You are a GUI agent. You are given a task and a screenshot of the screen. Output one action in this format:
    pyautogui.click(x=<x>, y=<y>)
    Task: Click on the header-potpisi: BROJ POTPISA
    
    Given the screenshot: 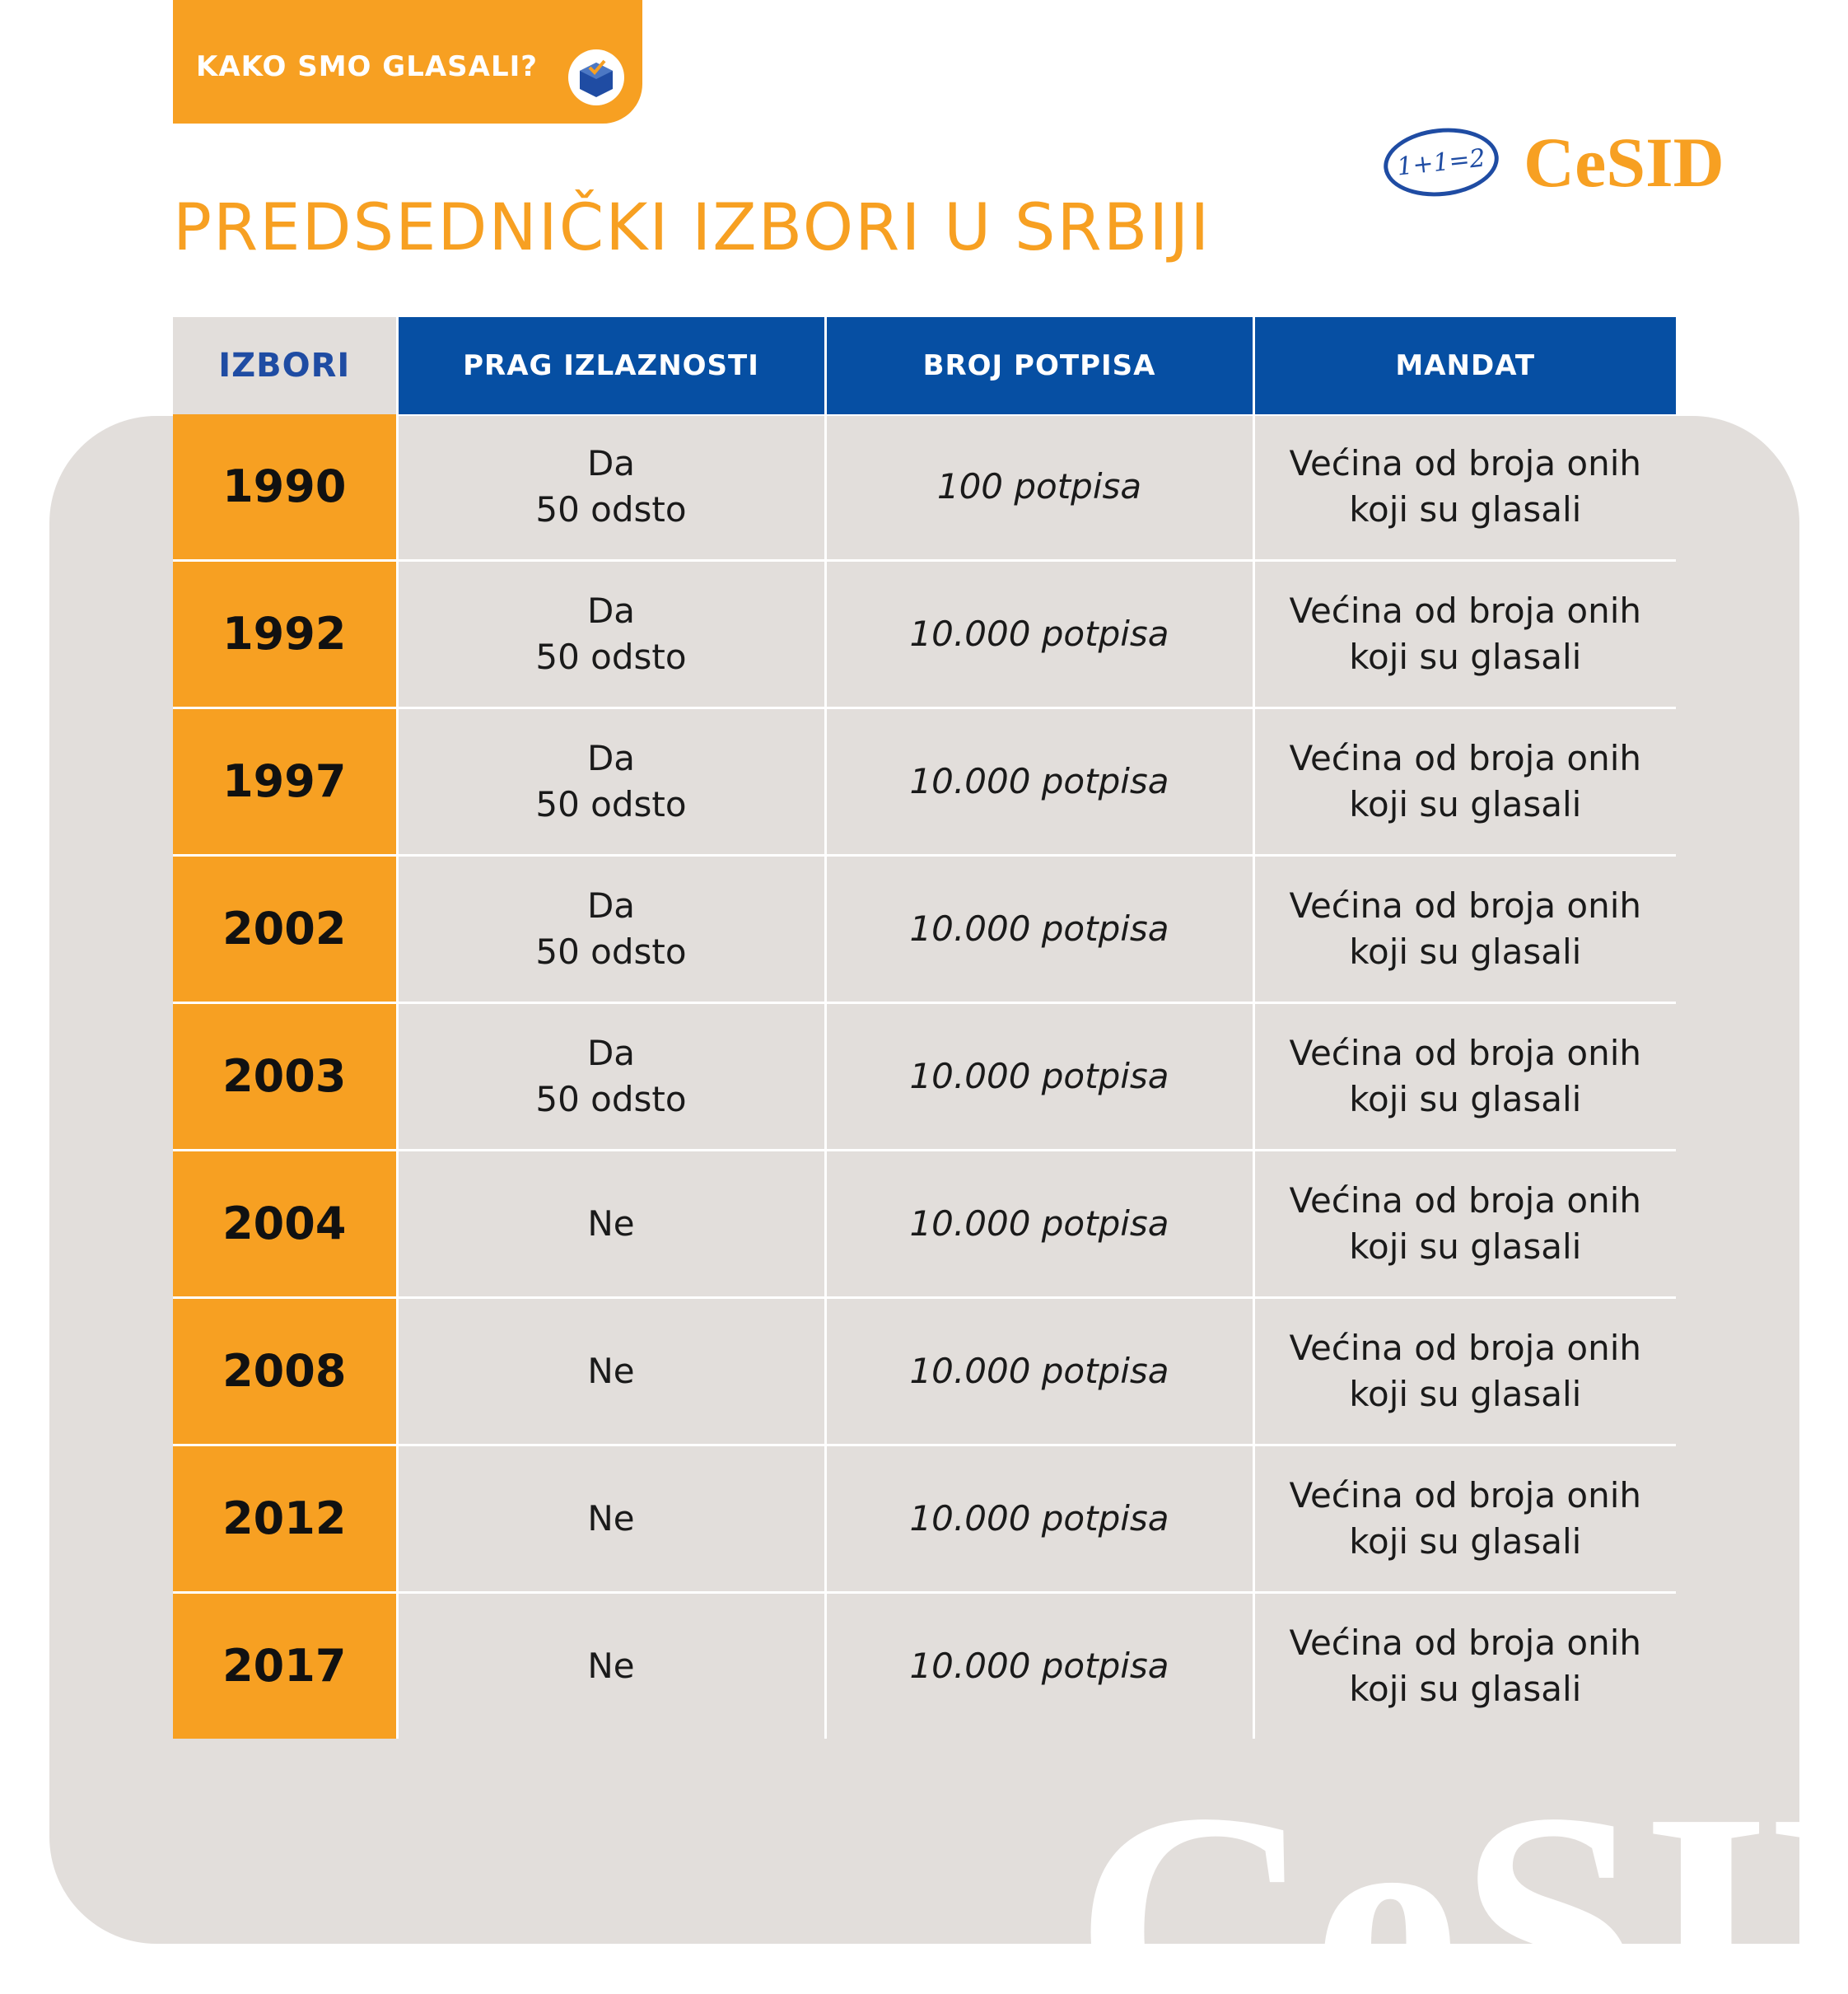 What is the action you would take?
    pyautogui.click(x=1038, y=365)
    